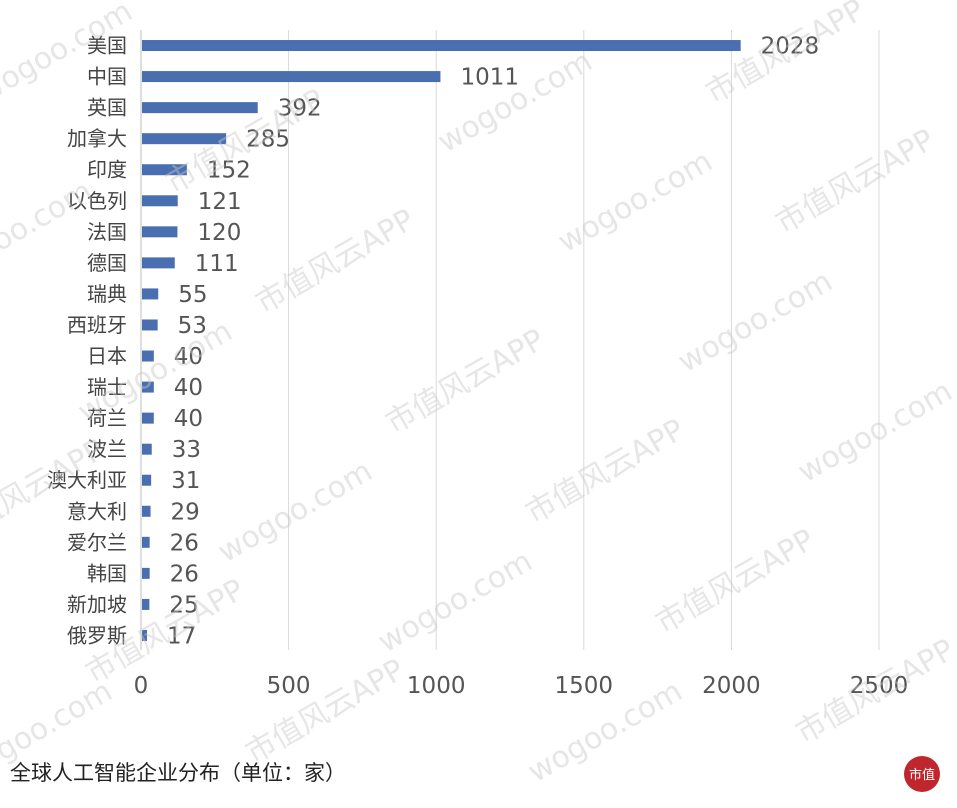  Describe the element at coordinates (183, 605) in the screenshot. I see `data-label: 25` at that location.